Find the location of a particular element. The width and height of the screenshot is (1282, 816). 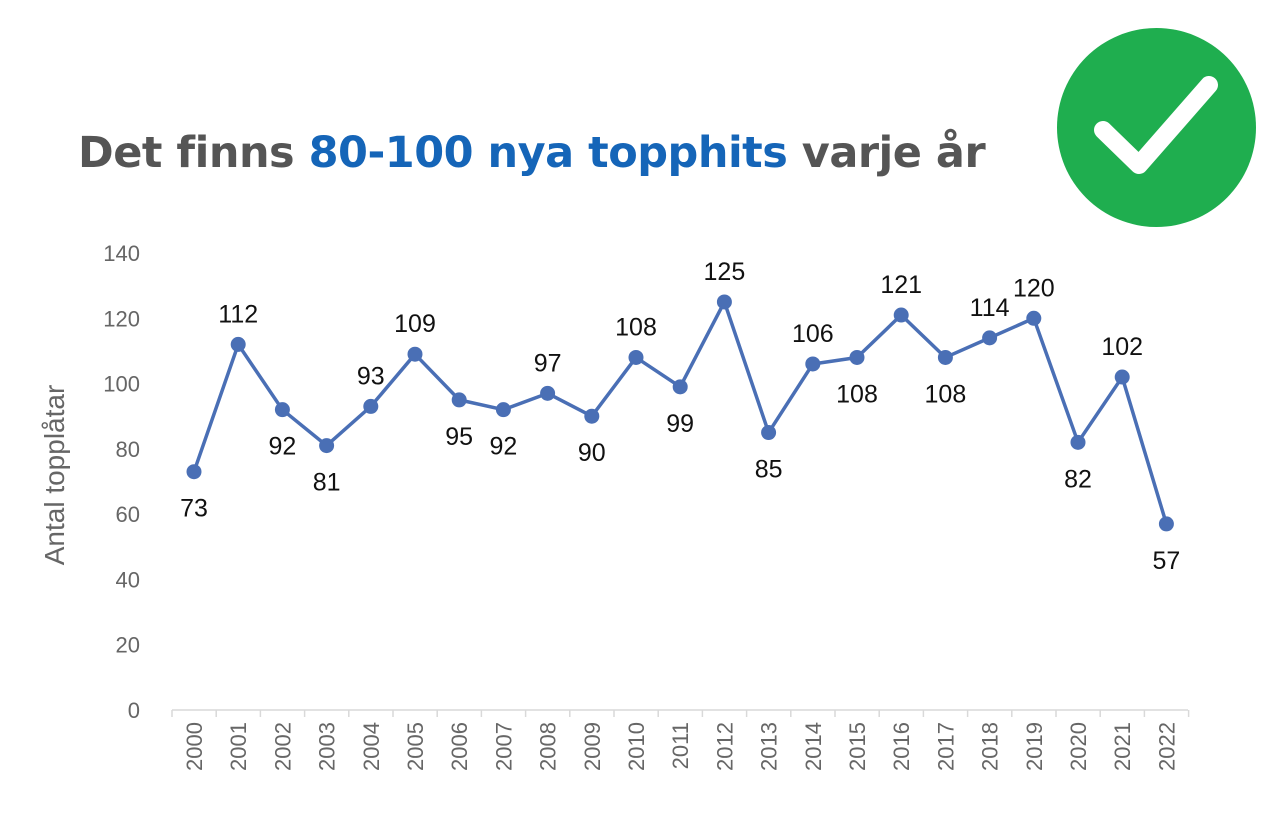

y-tick-label: 120 is located at coordinates (121, 318).